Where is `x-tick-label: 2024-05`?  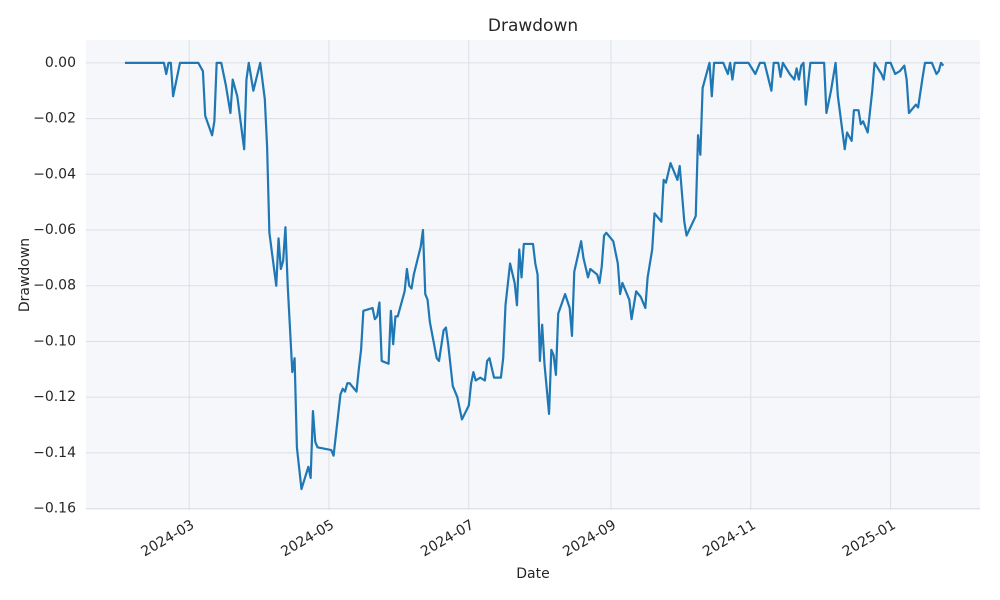 x-tick-label: 2024-05 is located at coordinates (307, 538).